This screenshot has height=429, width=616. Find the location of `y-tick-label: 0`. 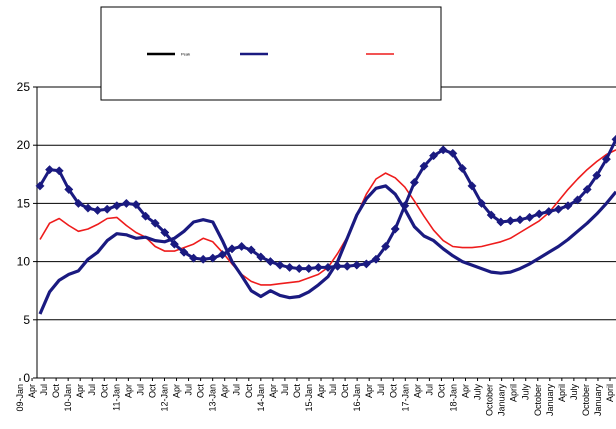

y-tick-label: 0 is located at coordinates (26, 378).